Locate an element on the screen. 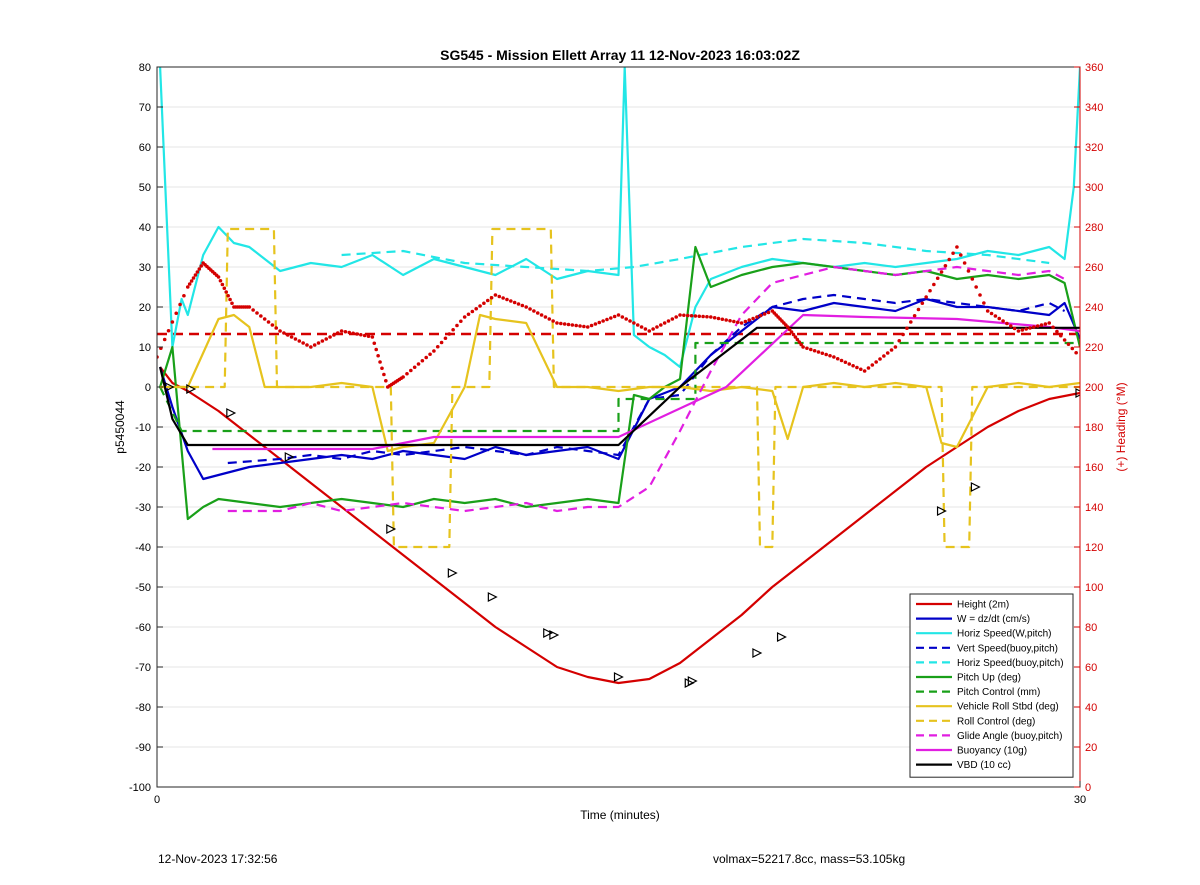  legend-entry-label: Pitch Up (deg) is located at coordinates (989, 678).